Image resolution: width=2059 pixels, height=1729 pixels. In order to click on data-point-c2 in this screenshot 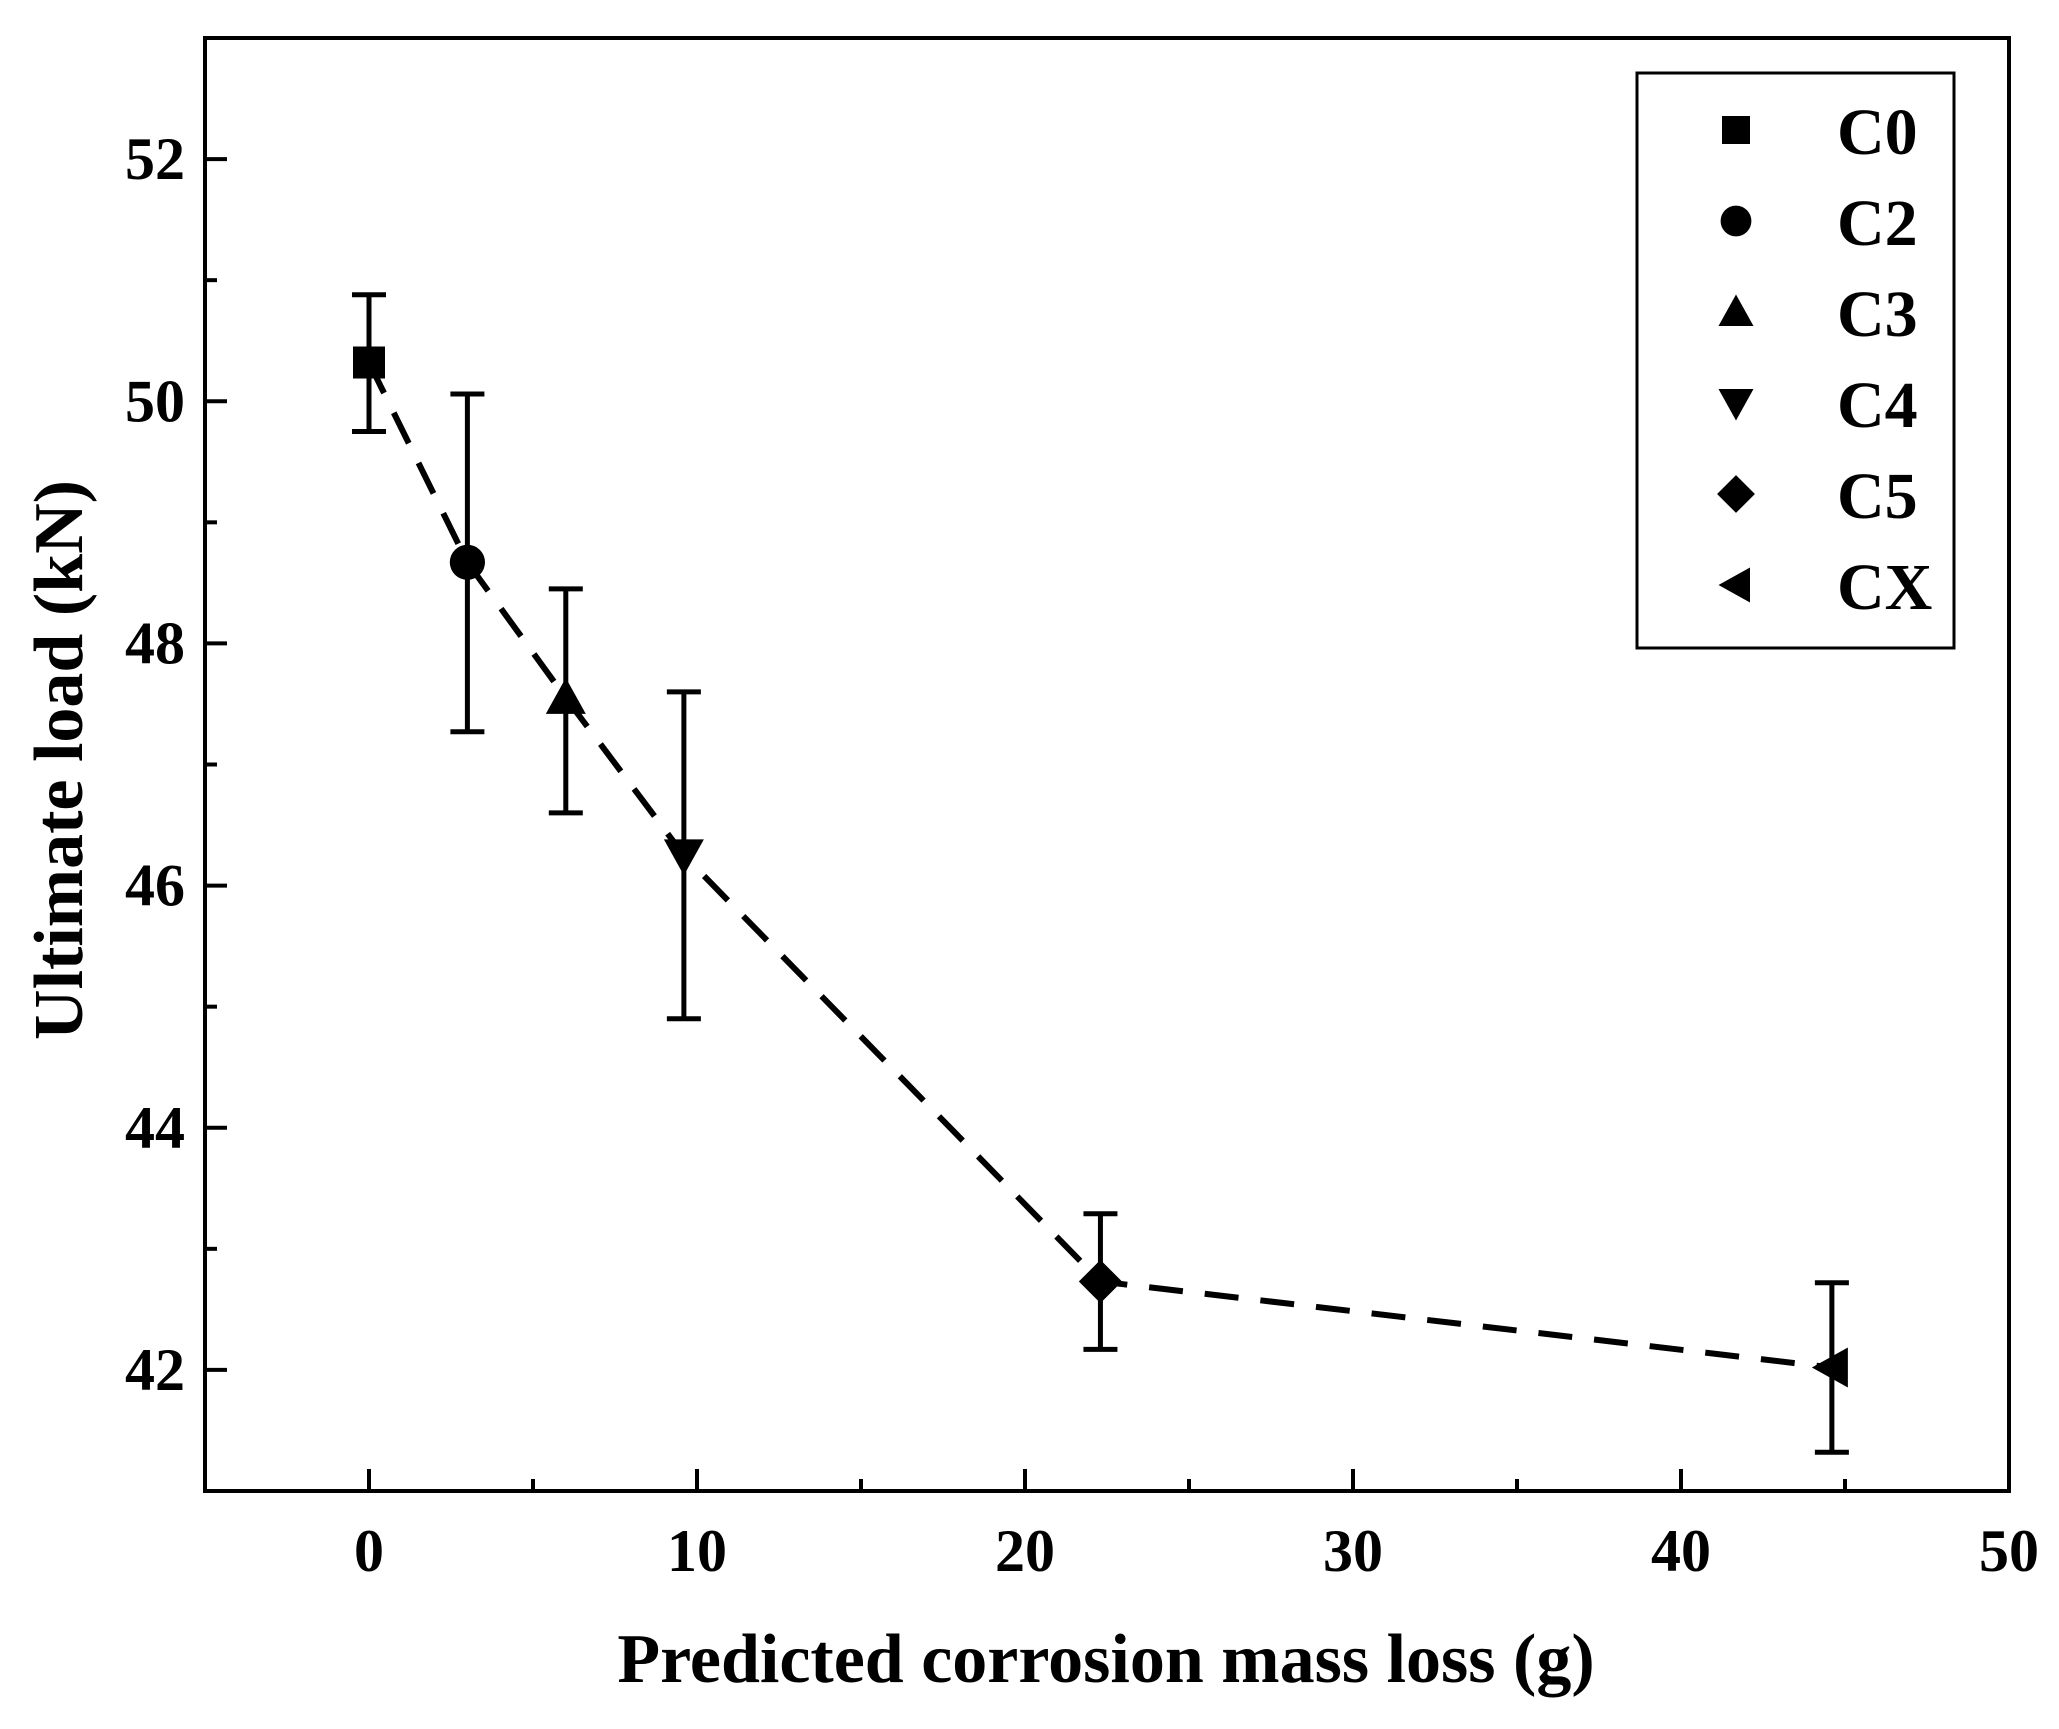, I will do `click(467, 562)`.